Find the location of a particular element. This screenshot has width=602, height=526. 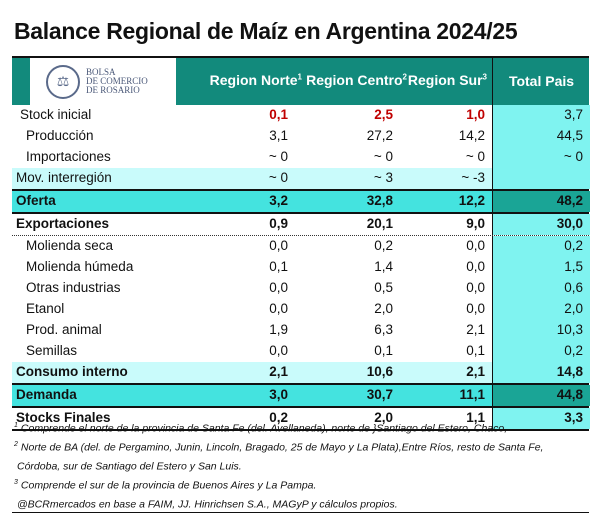

row-label: Oferta is located at coordinates (36, 200).